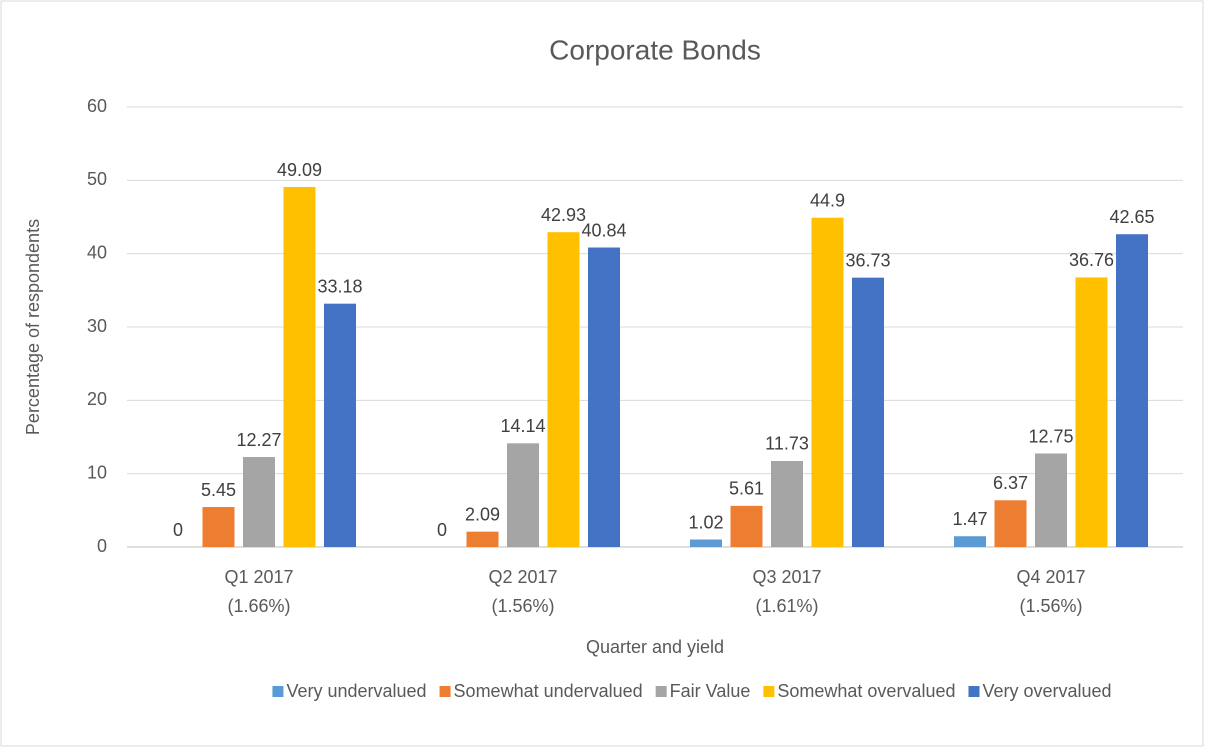  I want to click on data-label: 1.47, so click(969, 519).